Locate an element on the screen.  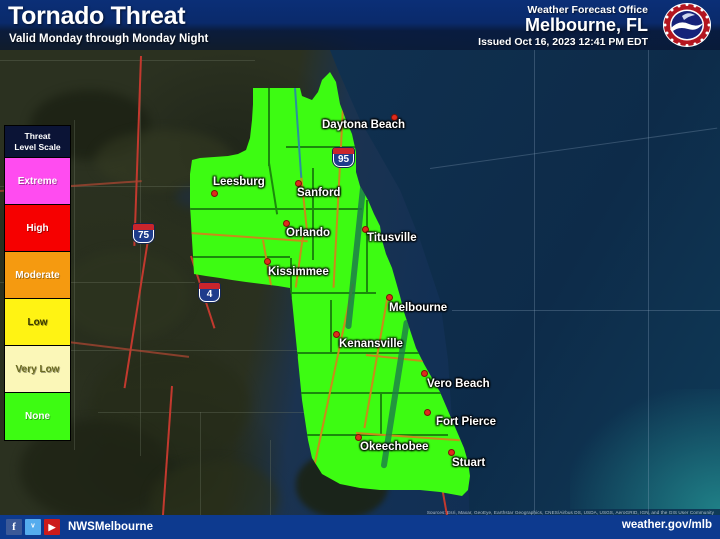
interstate-shield-icon: 95 is located at coordinates (343, 157).